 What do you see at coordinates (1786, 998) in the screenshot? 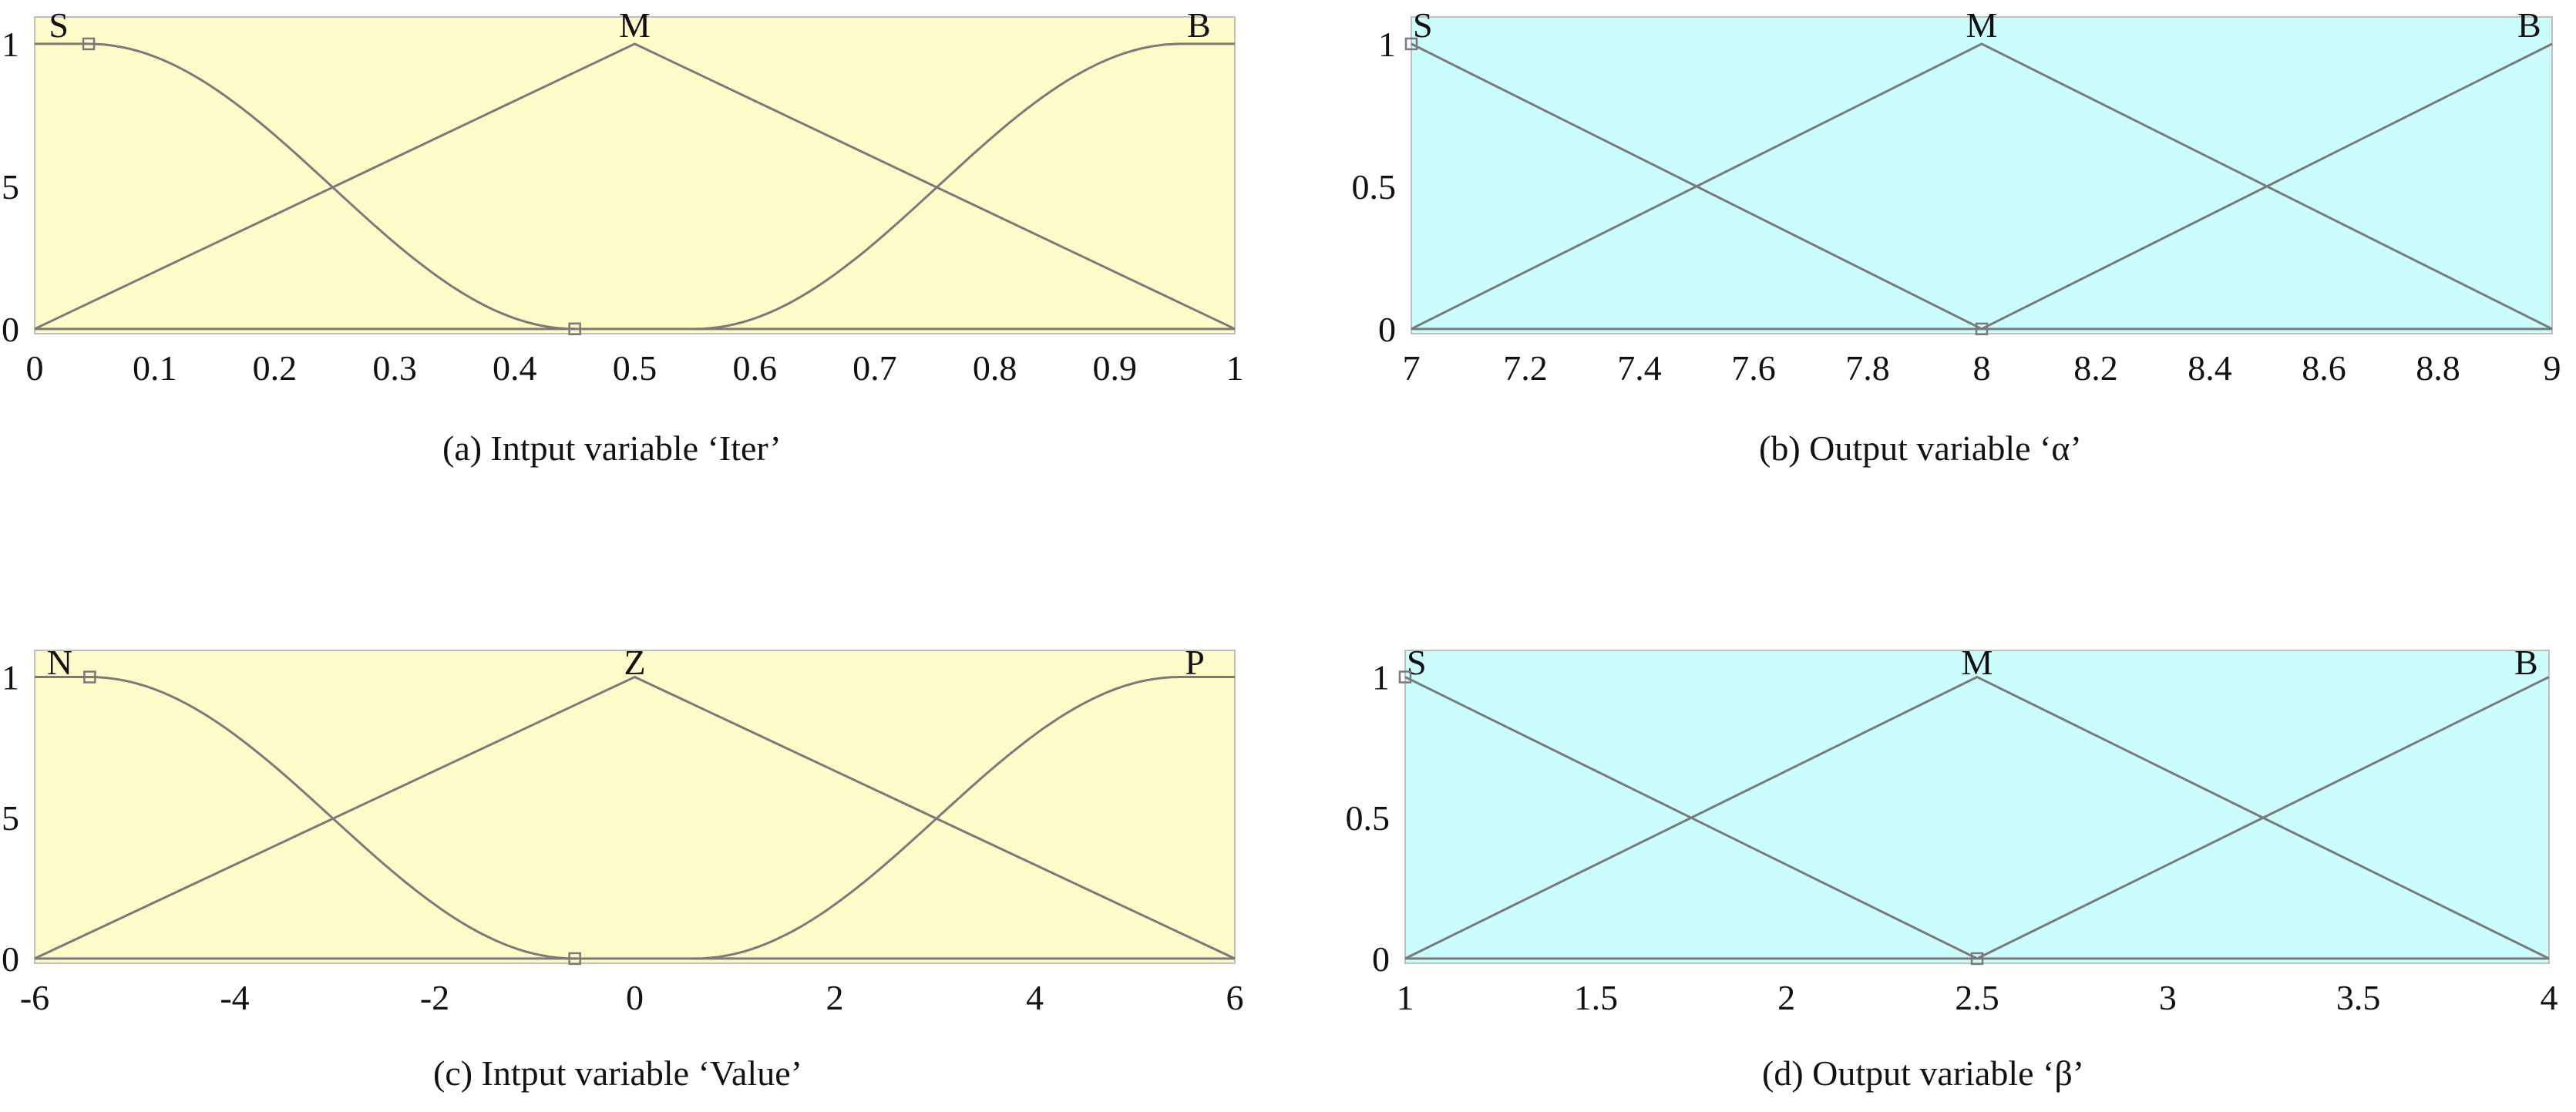
I see `x-tick-label-d: 2` at bounding box center [1786, 998].